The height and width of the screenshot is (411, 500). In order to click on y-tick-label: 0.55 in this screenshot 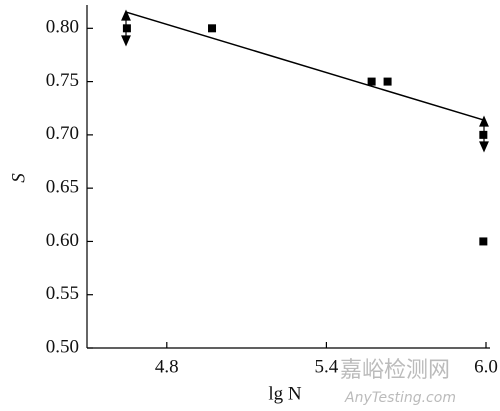, I will do `click(62, 293)`.